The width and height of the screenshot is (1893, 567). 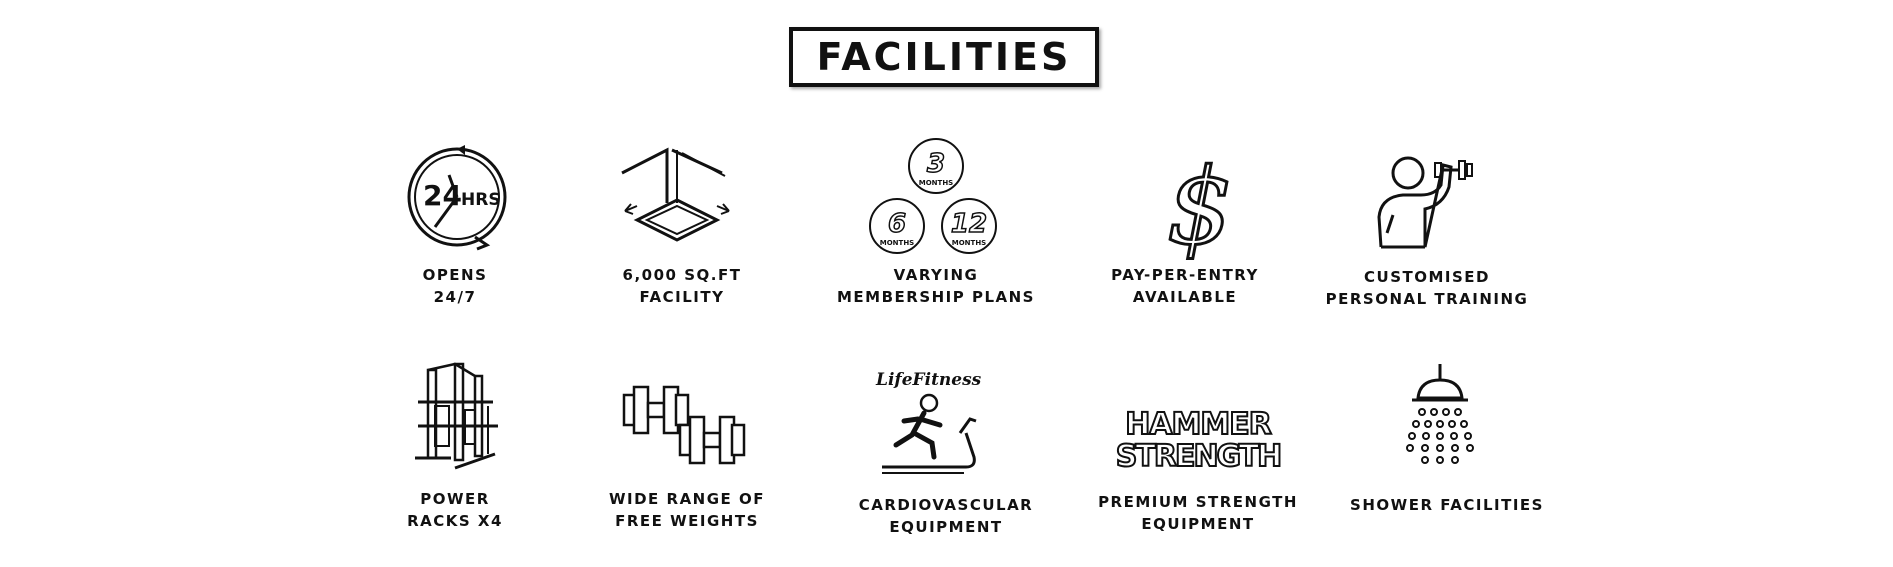 What do you see at coordinates (928, 380) in the screenshot?
I see `lifefitness-logo: LifeFitness` at bounding box center [928, 380].